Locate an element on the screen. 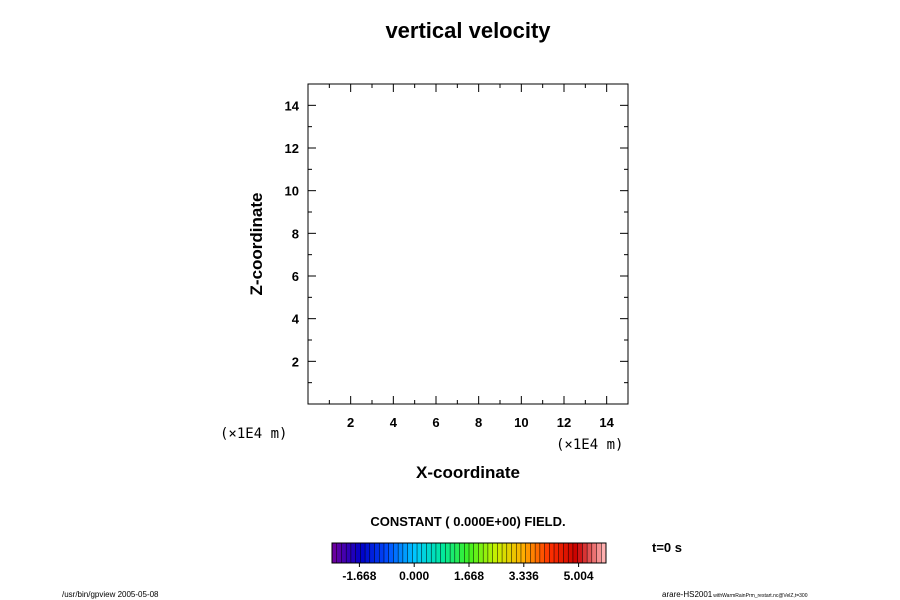 The width and height of the screenshot is (900, 600). colorbar-tick-label: 5.004 is located at coordinates (579, 576).